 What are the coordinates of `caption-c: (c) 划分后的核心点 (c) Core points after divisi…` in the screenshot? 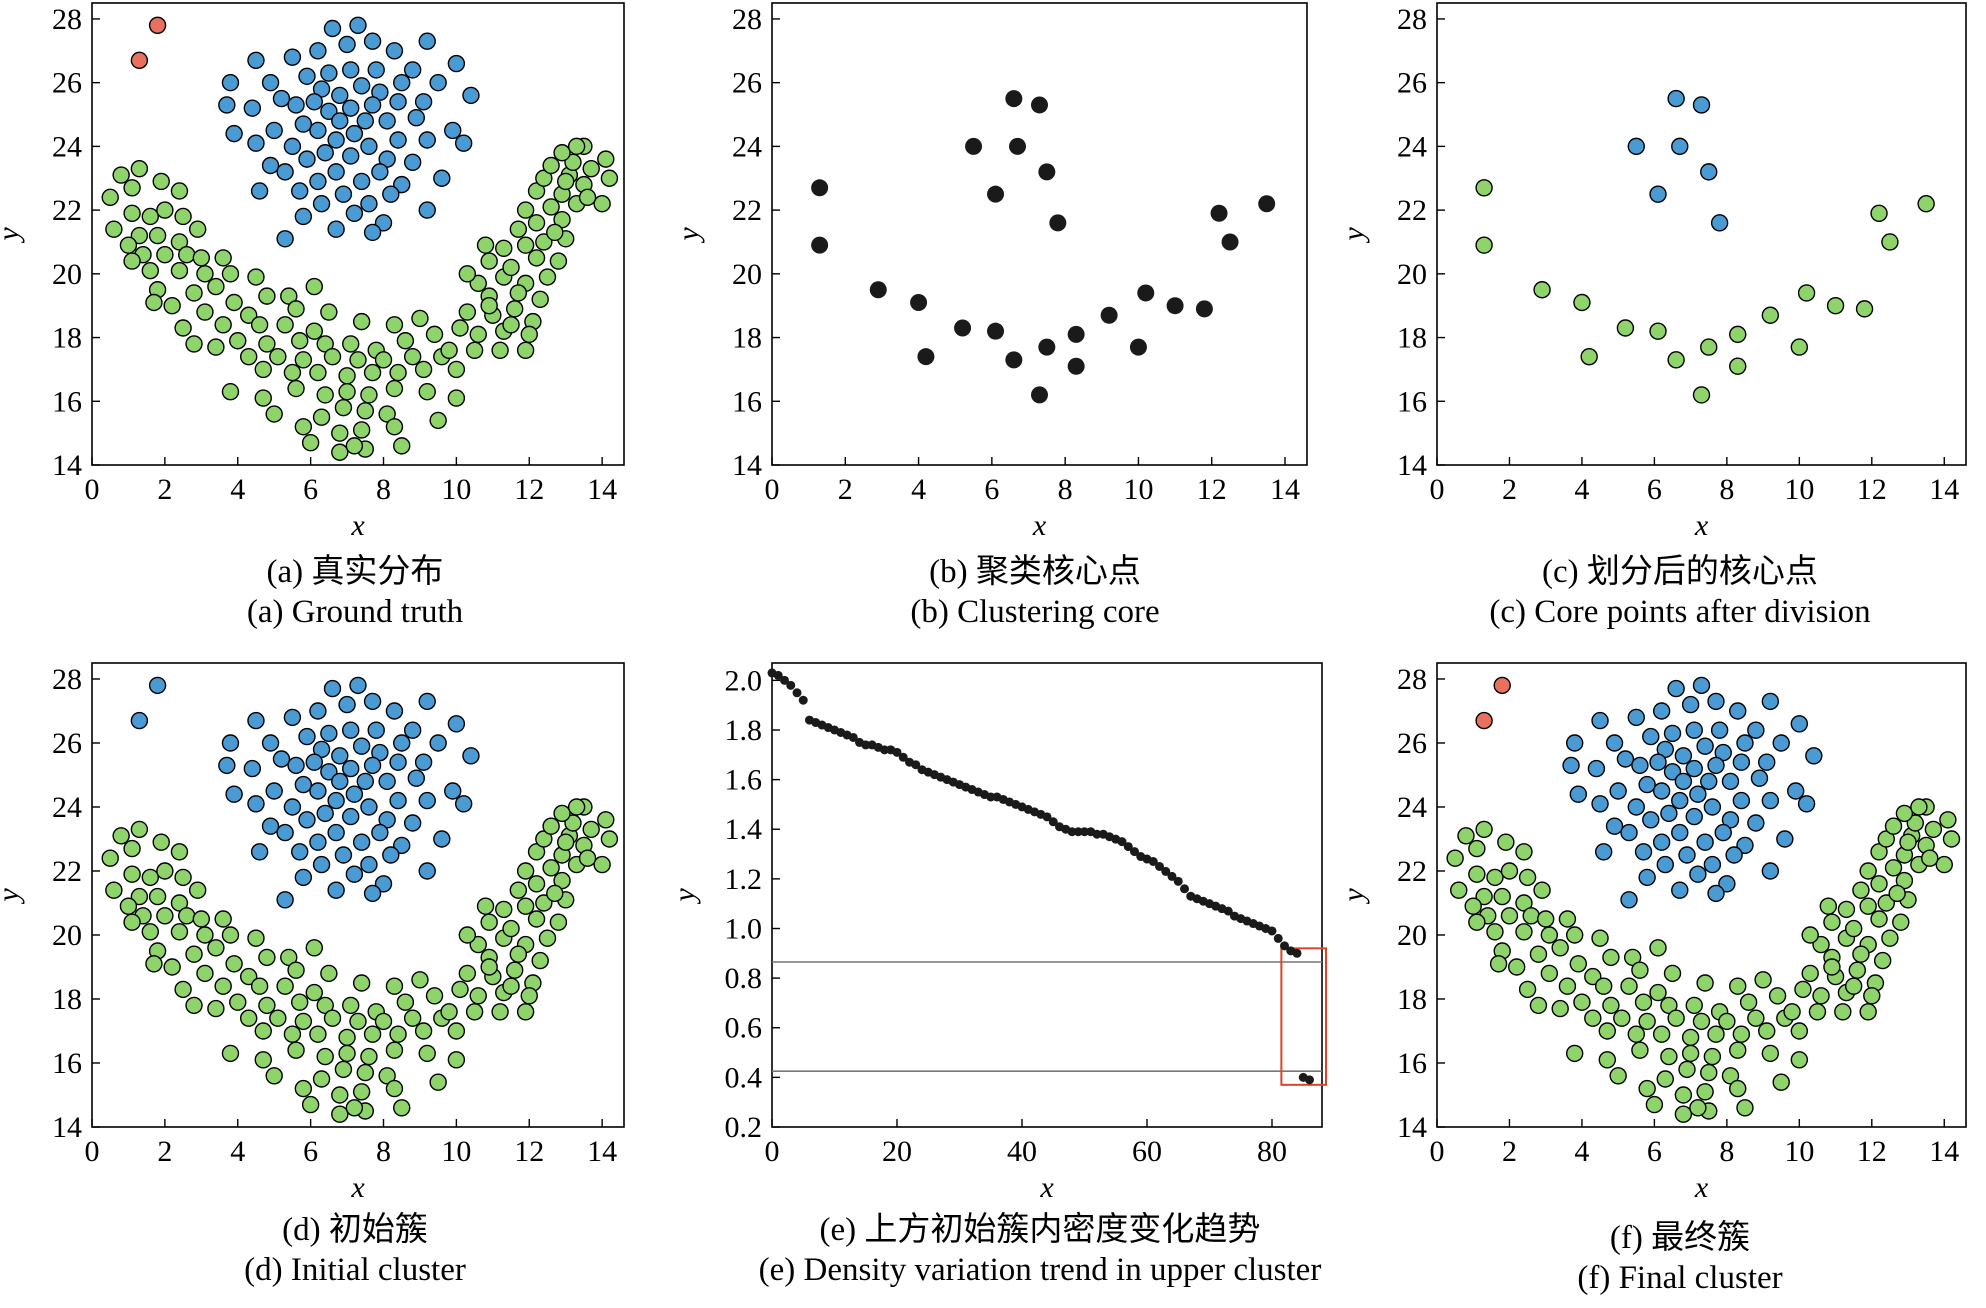 It's located at (1680, 592).